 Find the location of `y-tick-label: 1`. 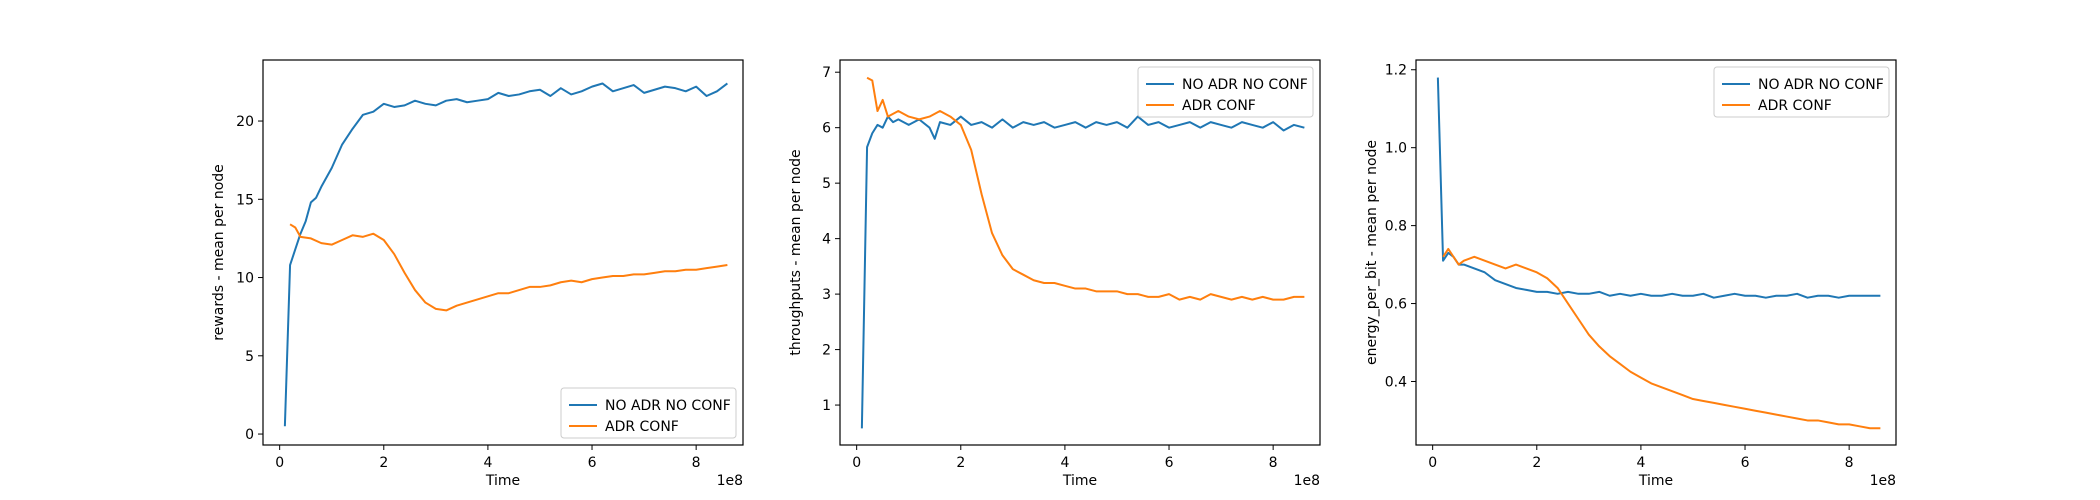

y-tick-label: 1 is located at coordinates (826, 406).